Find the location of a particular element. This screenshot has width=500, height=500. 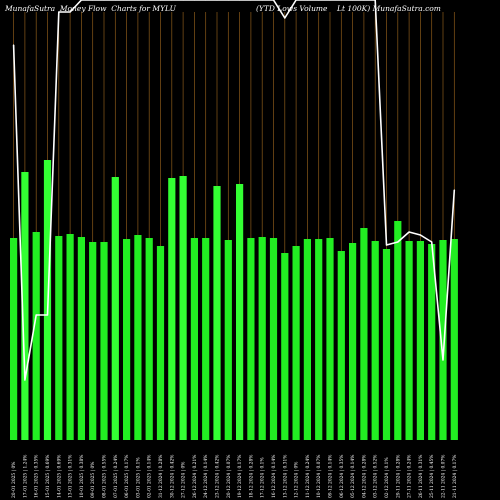

x-tick-label-1: 17-01 2025 | 1.24% is located at coordinates (25, 476).